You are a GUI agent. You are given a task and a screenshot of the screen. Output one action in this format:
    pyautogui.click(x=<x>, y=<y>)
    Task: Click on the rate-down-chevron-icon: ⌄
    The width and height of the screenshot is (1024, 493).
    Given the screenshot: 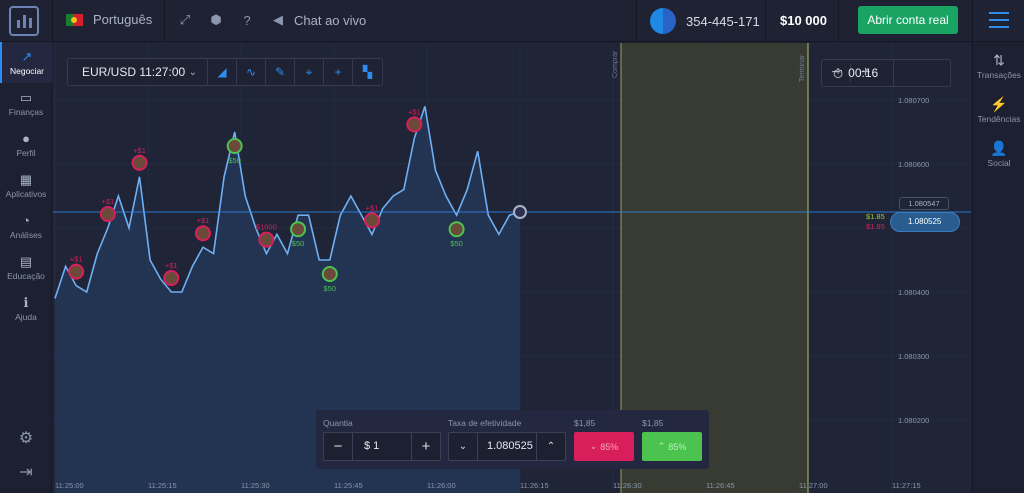 What is the action you would take?
    pyautogui.click(x=463, y=446)
    